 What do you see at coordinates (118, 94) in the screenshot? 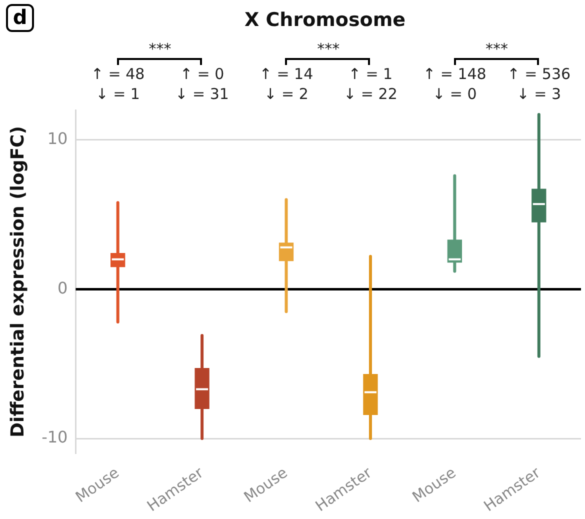
I see `text: ↓ = 1` at bounding box center [118, 94].